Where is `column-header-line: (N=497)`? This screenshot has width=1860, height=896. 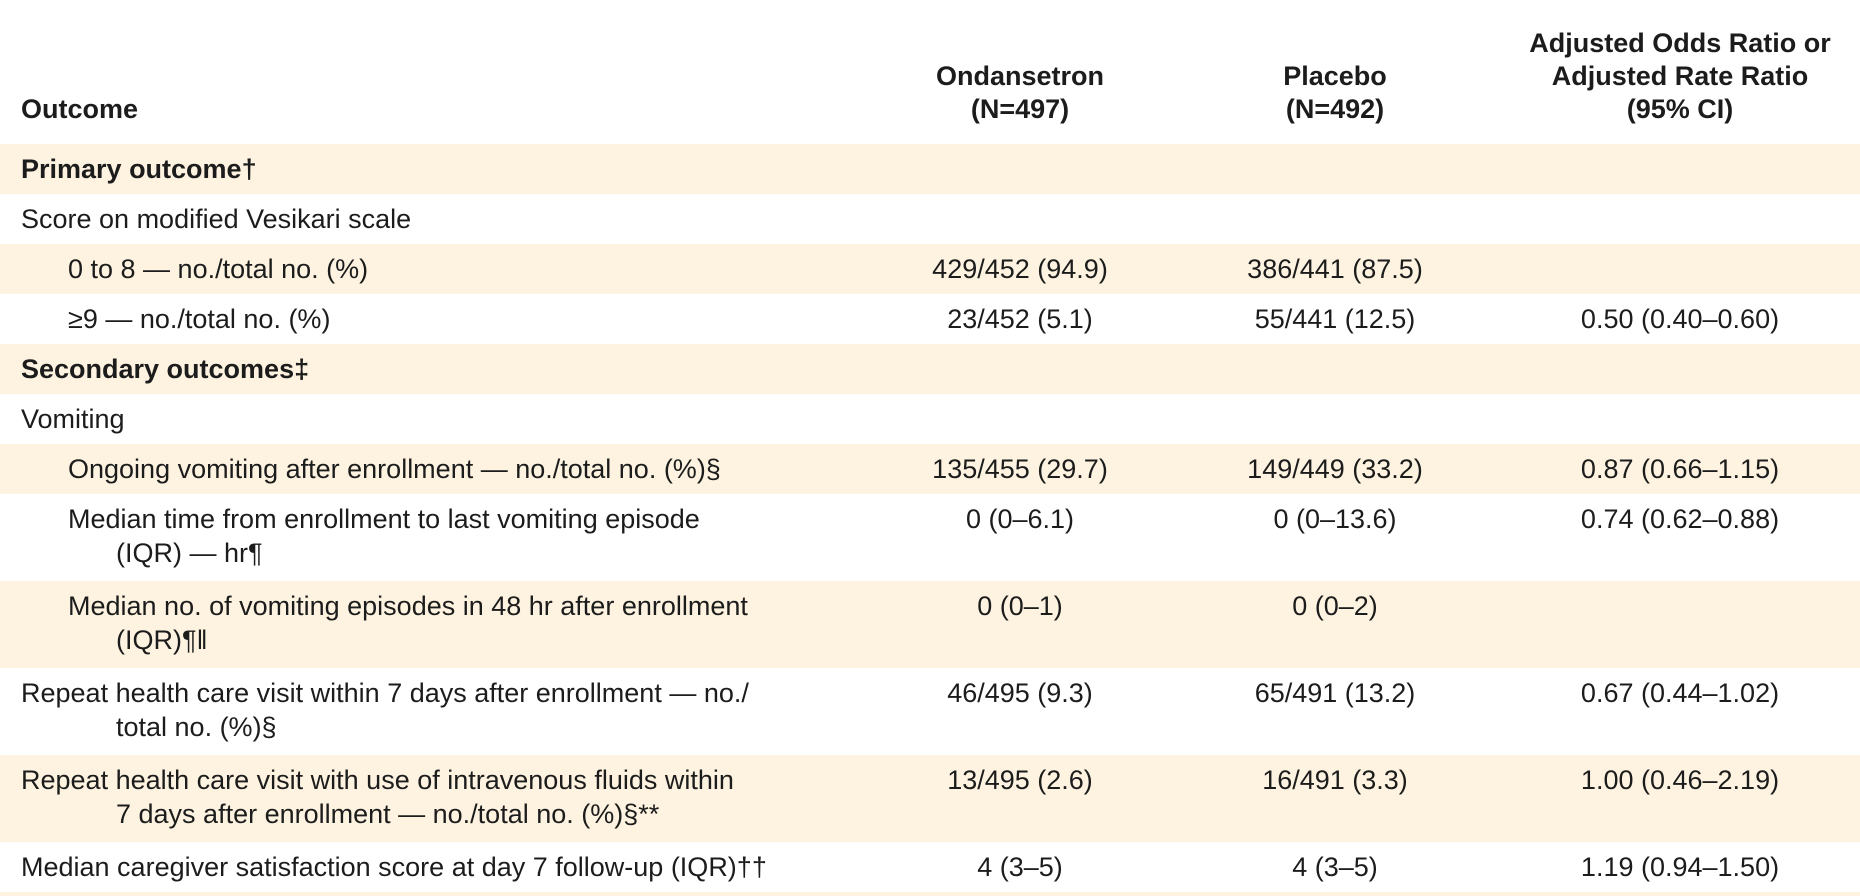
column-header-line: (N=497) is located at coordinates (1020, 109).